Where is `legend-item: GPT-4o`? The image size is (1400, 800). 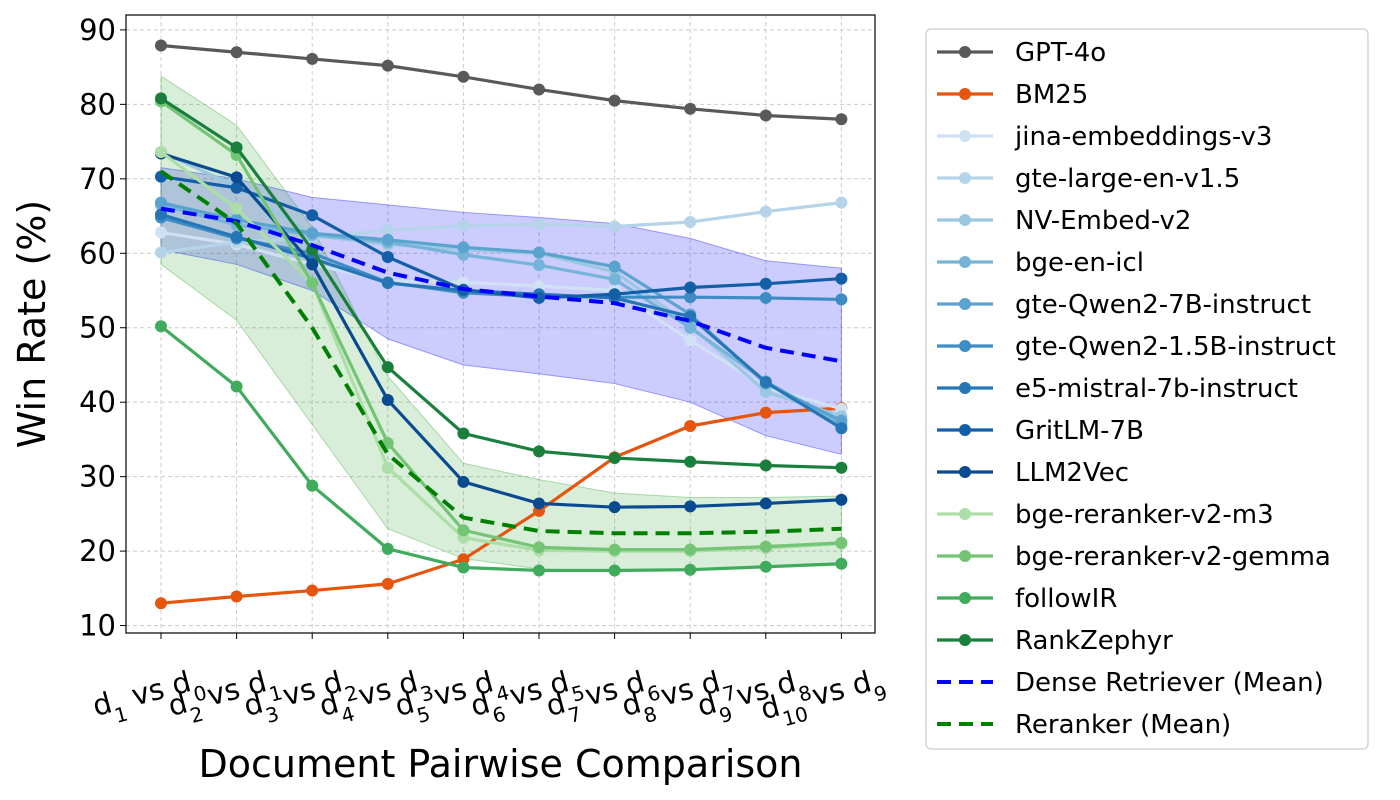
legend-item: GPT-4o is located at coordinates (1021, 53).